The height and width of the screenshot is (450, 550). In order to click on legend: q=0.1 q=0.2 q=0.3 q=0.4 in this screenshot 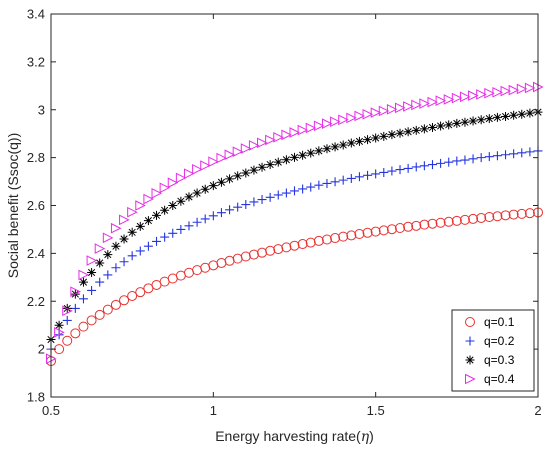, I will do `click(493, 350)`.